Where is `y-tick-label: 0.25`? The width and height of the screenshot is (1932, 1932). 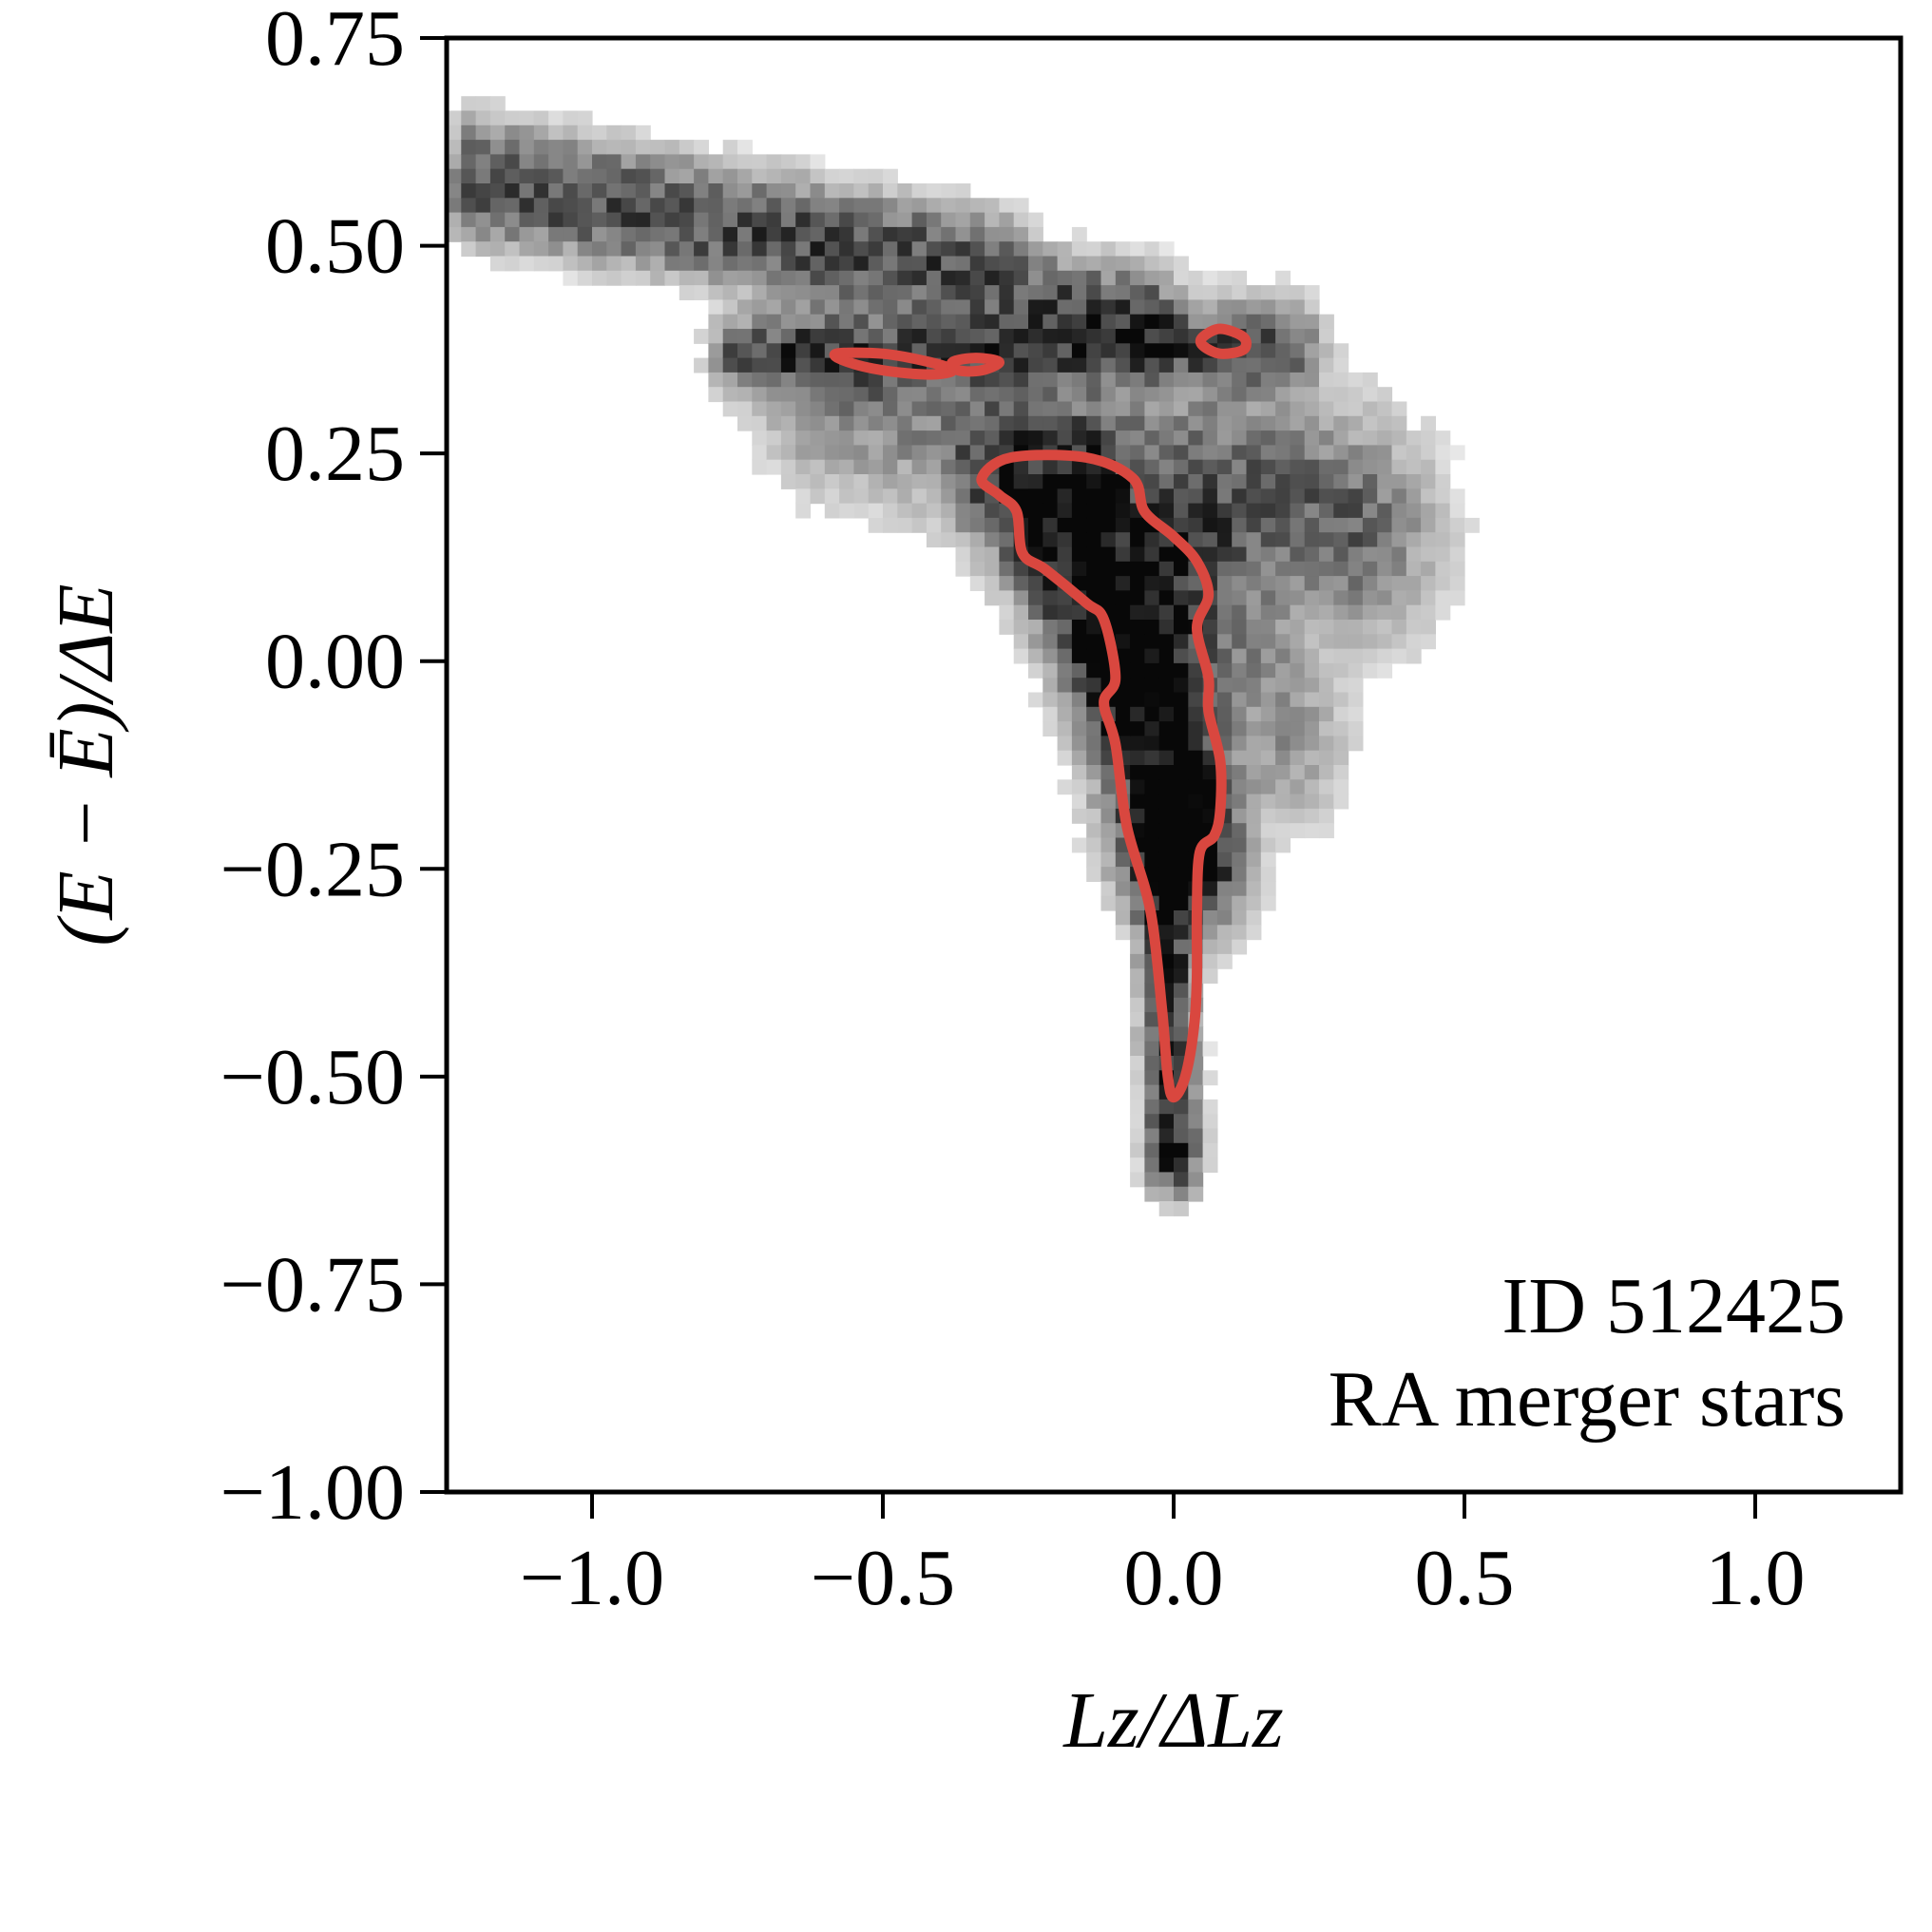 y-tick-label: 0.25 is located at coordinates (335, 454).